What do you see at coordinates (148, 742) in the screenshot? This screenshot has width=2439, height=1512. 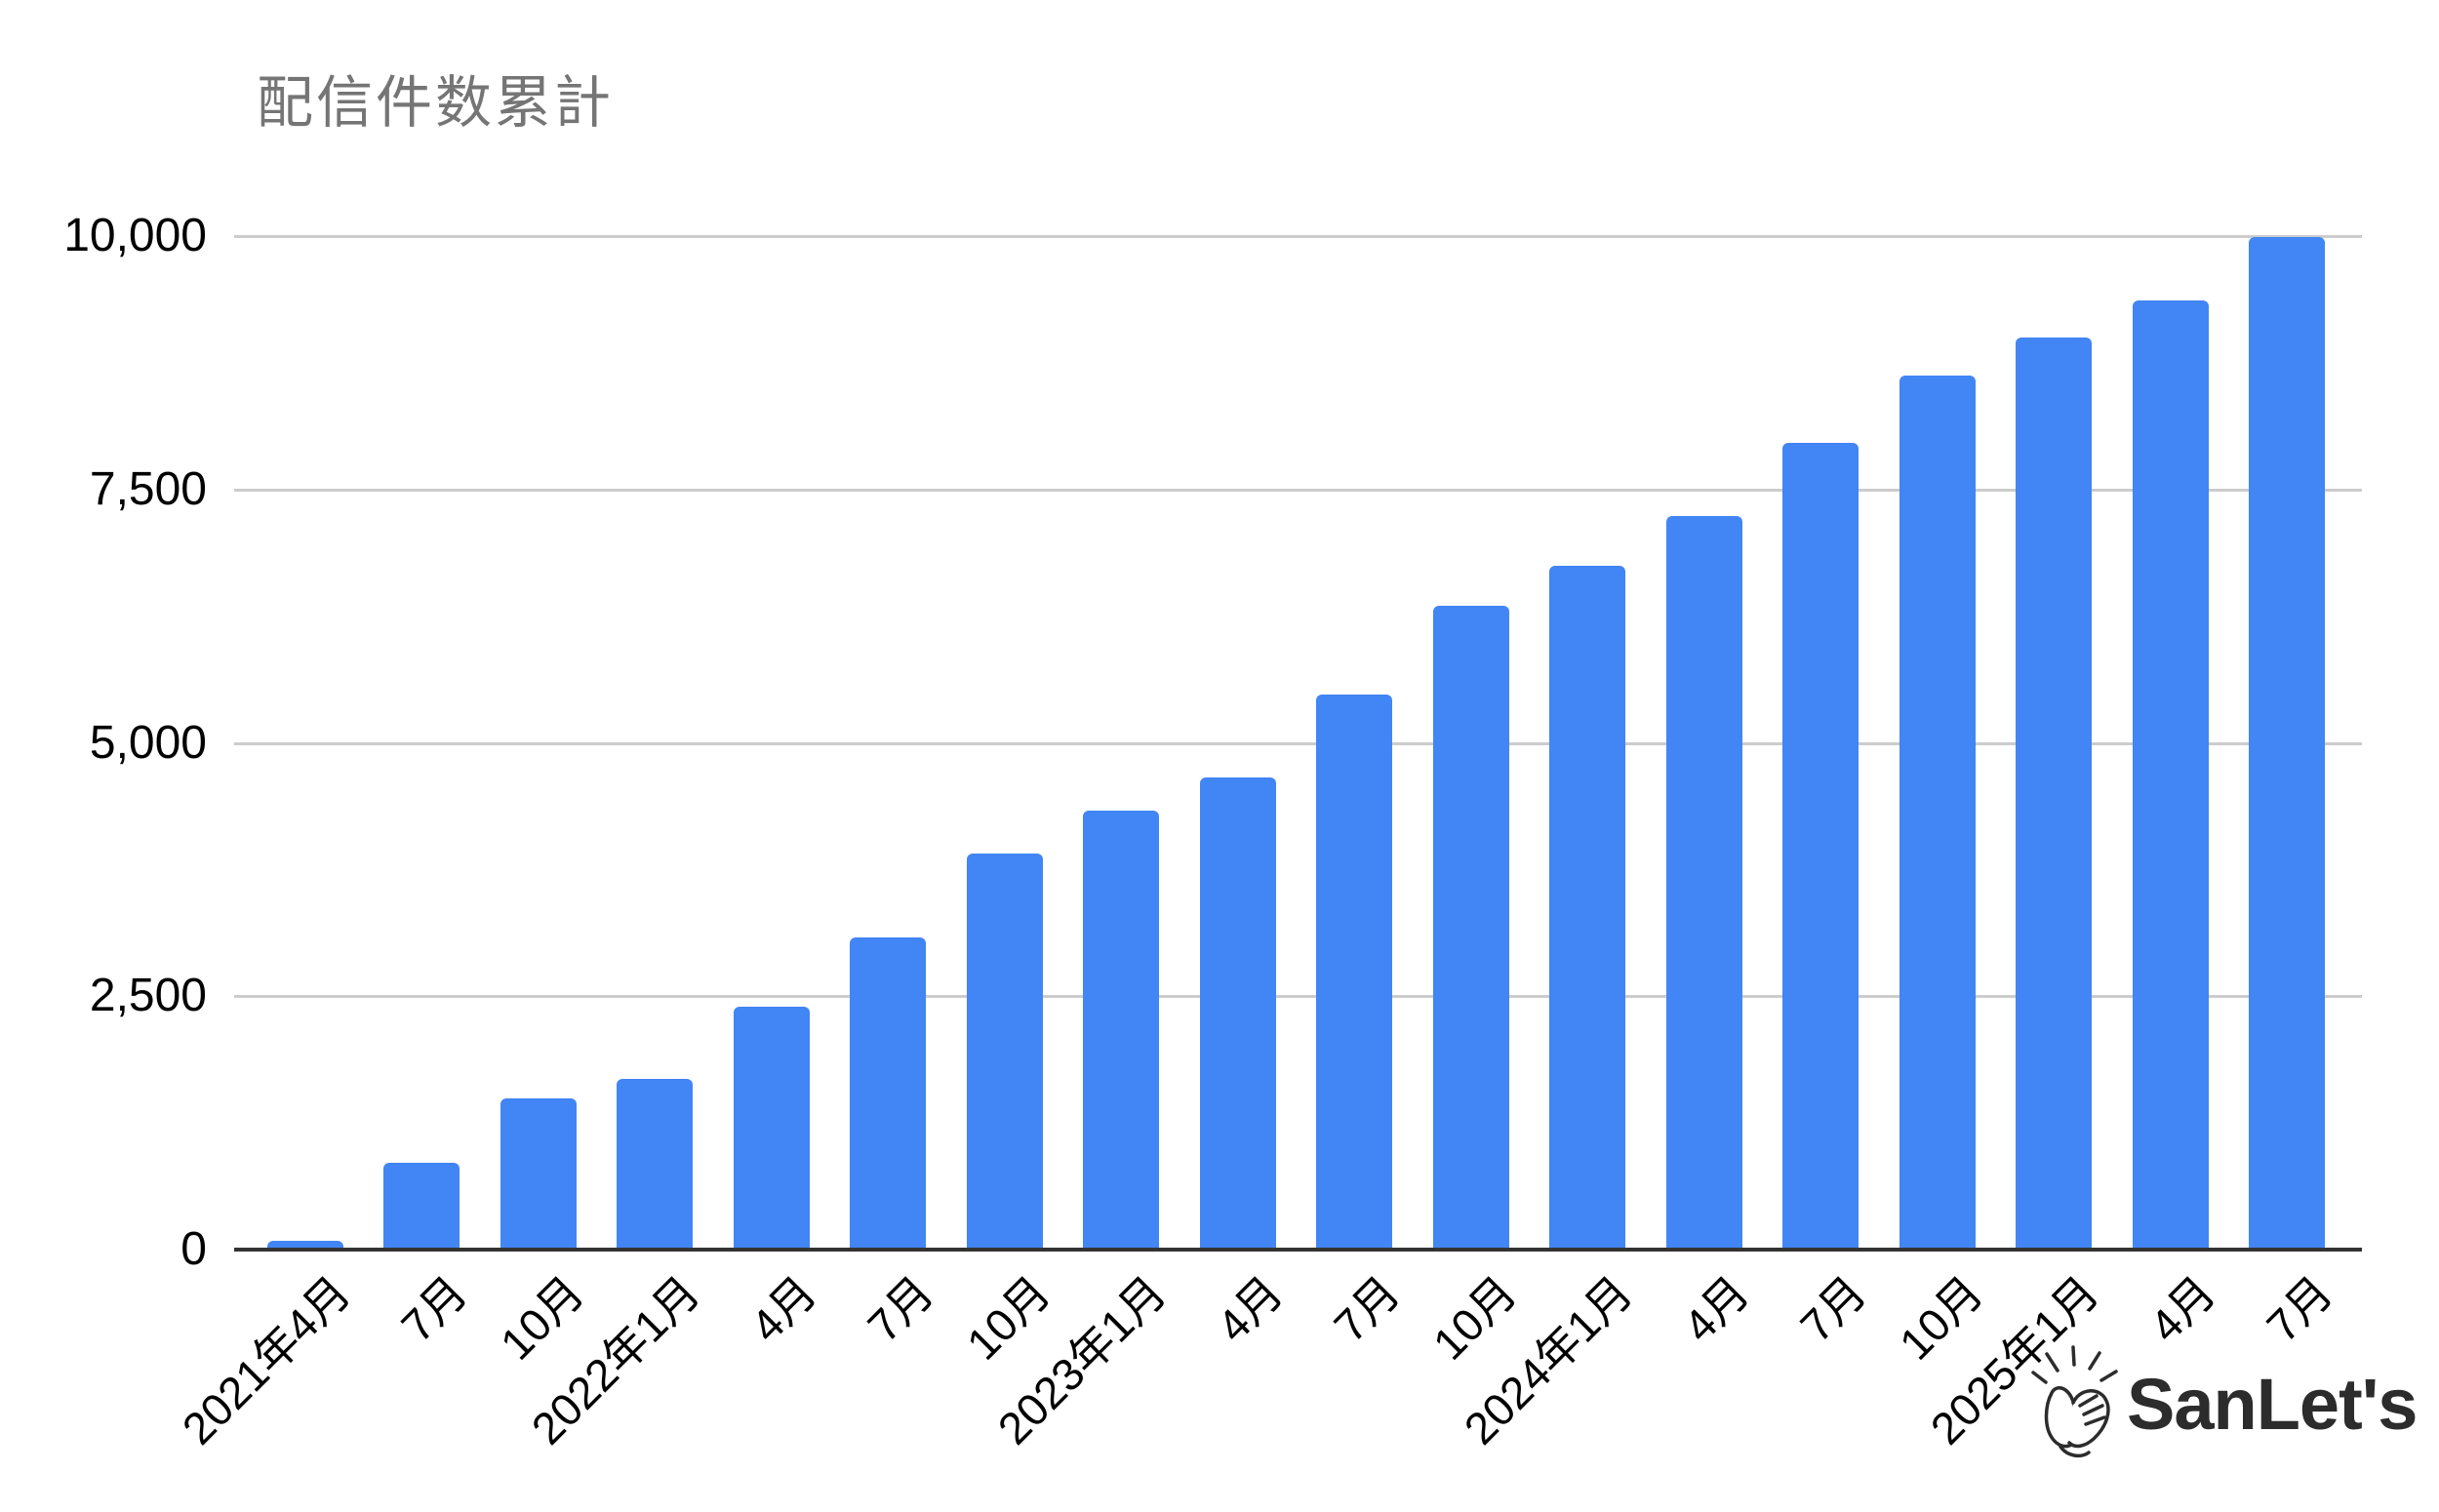 I see `y-axis-label: 5,000` at bounding box center [148, 742].